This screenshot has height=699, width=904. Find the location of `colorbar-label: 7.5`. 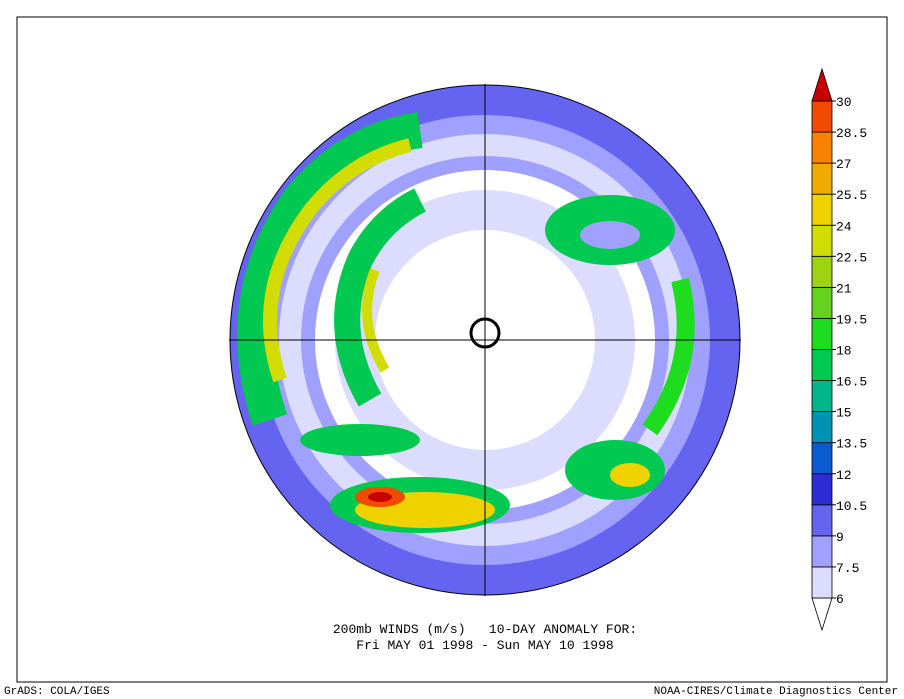

colorbar-label: 7.5 is located at coordinates (847, 568).